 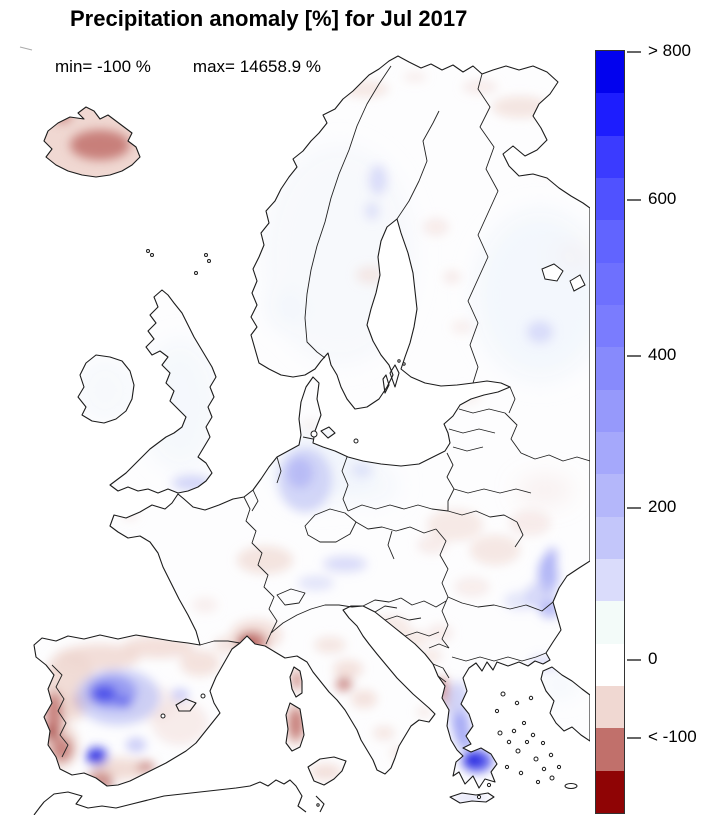 I want to click on jan-mayen-island, so click(x=26, y=48).